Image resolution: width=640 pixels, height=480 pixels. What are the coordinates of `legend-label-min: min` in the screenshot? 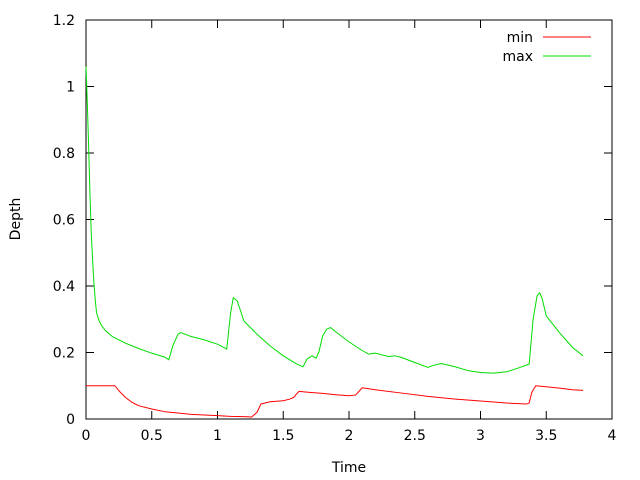 It's located at (520, 38).